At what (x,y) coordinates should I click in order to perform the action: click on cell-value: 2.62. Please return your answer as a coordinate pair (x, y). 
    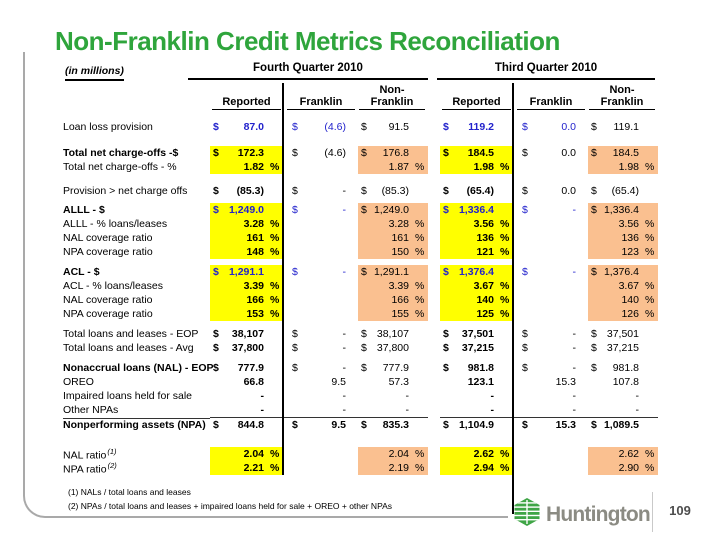
    Looking at the image, I should click on (628, 453).